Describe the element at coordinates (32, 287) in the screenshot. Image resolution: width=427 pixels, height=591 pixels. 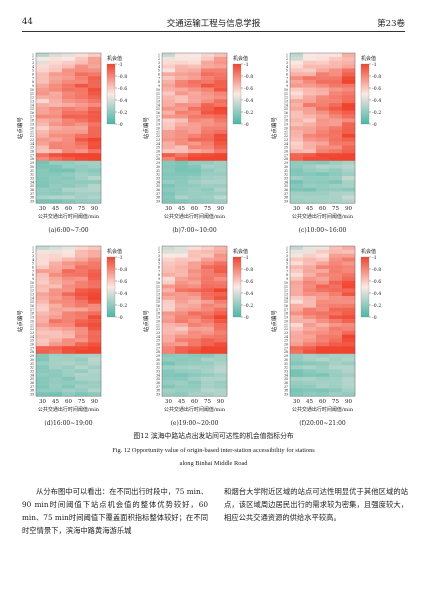
I see `y-tick-label: 11` at that location.